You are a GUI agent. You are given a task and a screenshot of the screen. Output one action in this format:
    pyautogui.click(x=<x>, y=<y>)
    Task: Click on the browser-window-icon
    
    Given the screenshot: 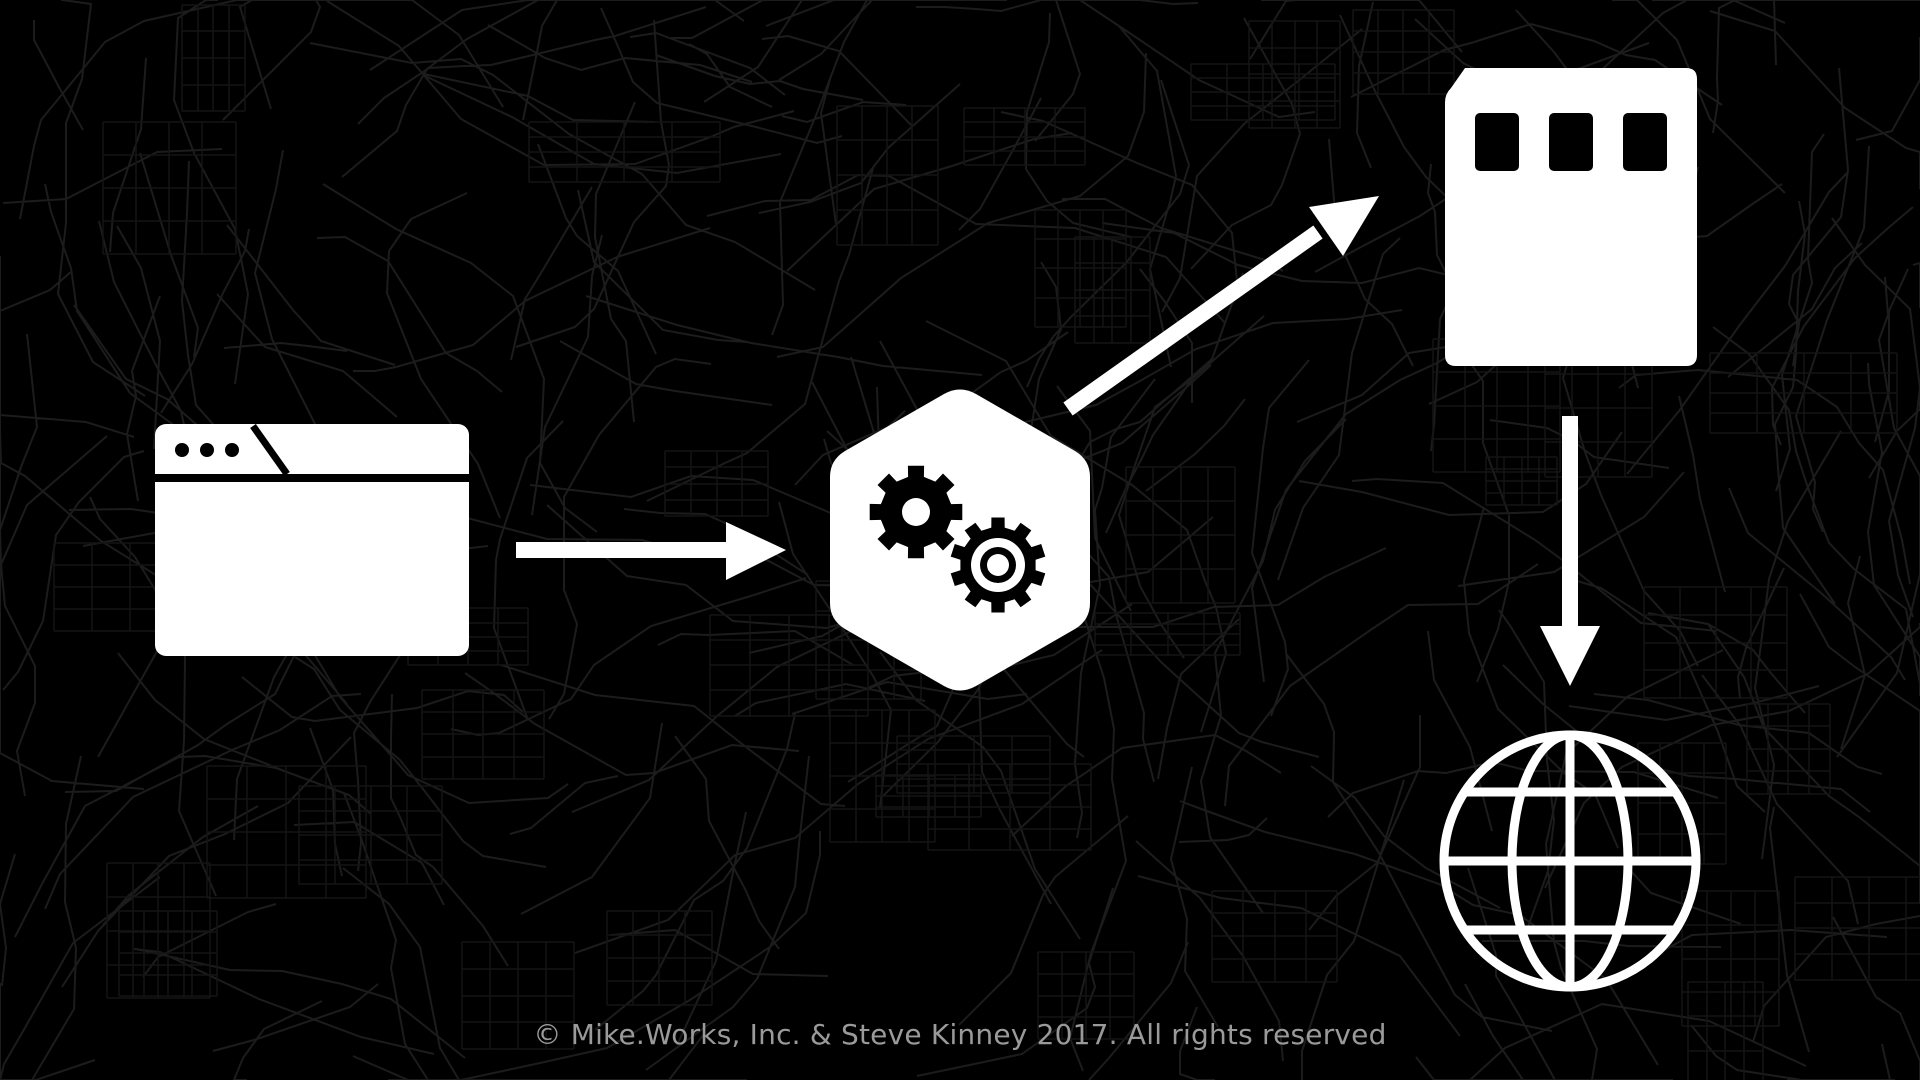 What is the action you would take?
    pyautogui.click(x=312, y=539)
    